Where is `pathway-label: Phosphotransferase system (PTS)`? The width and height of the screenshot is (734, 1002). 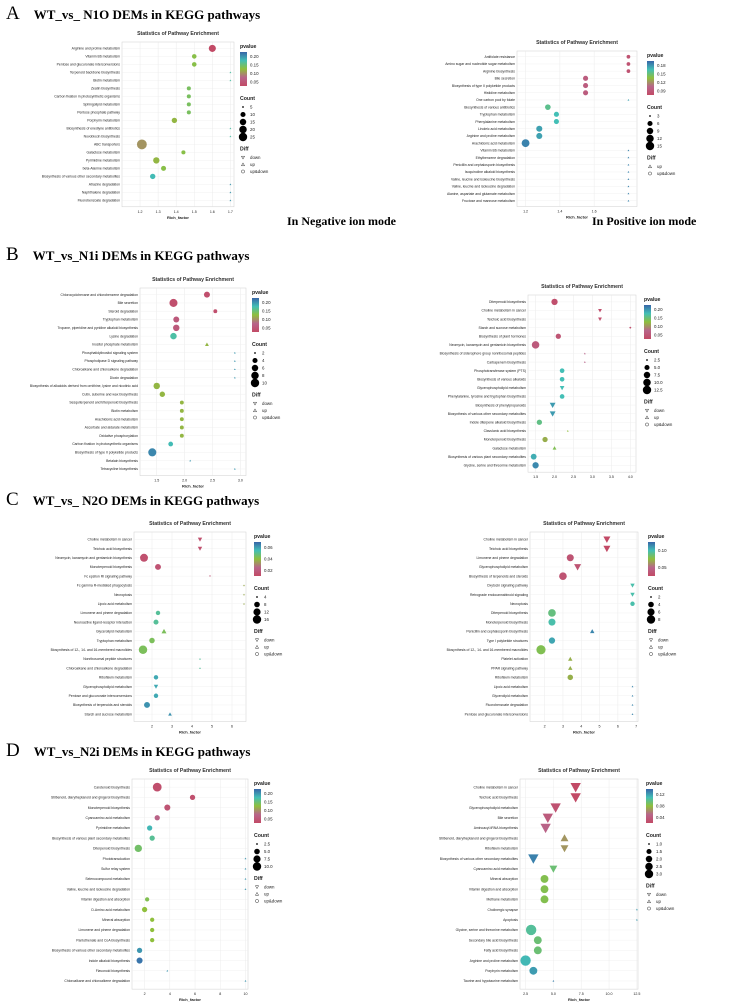
pathway-label: Phosphotransferase system (PTS) is located at coordinates (500, 371).